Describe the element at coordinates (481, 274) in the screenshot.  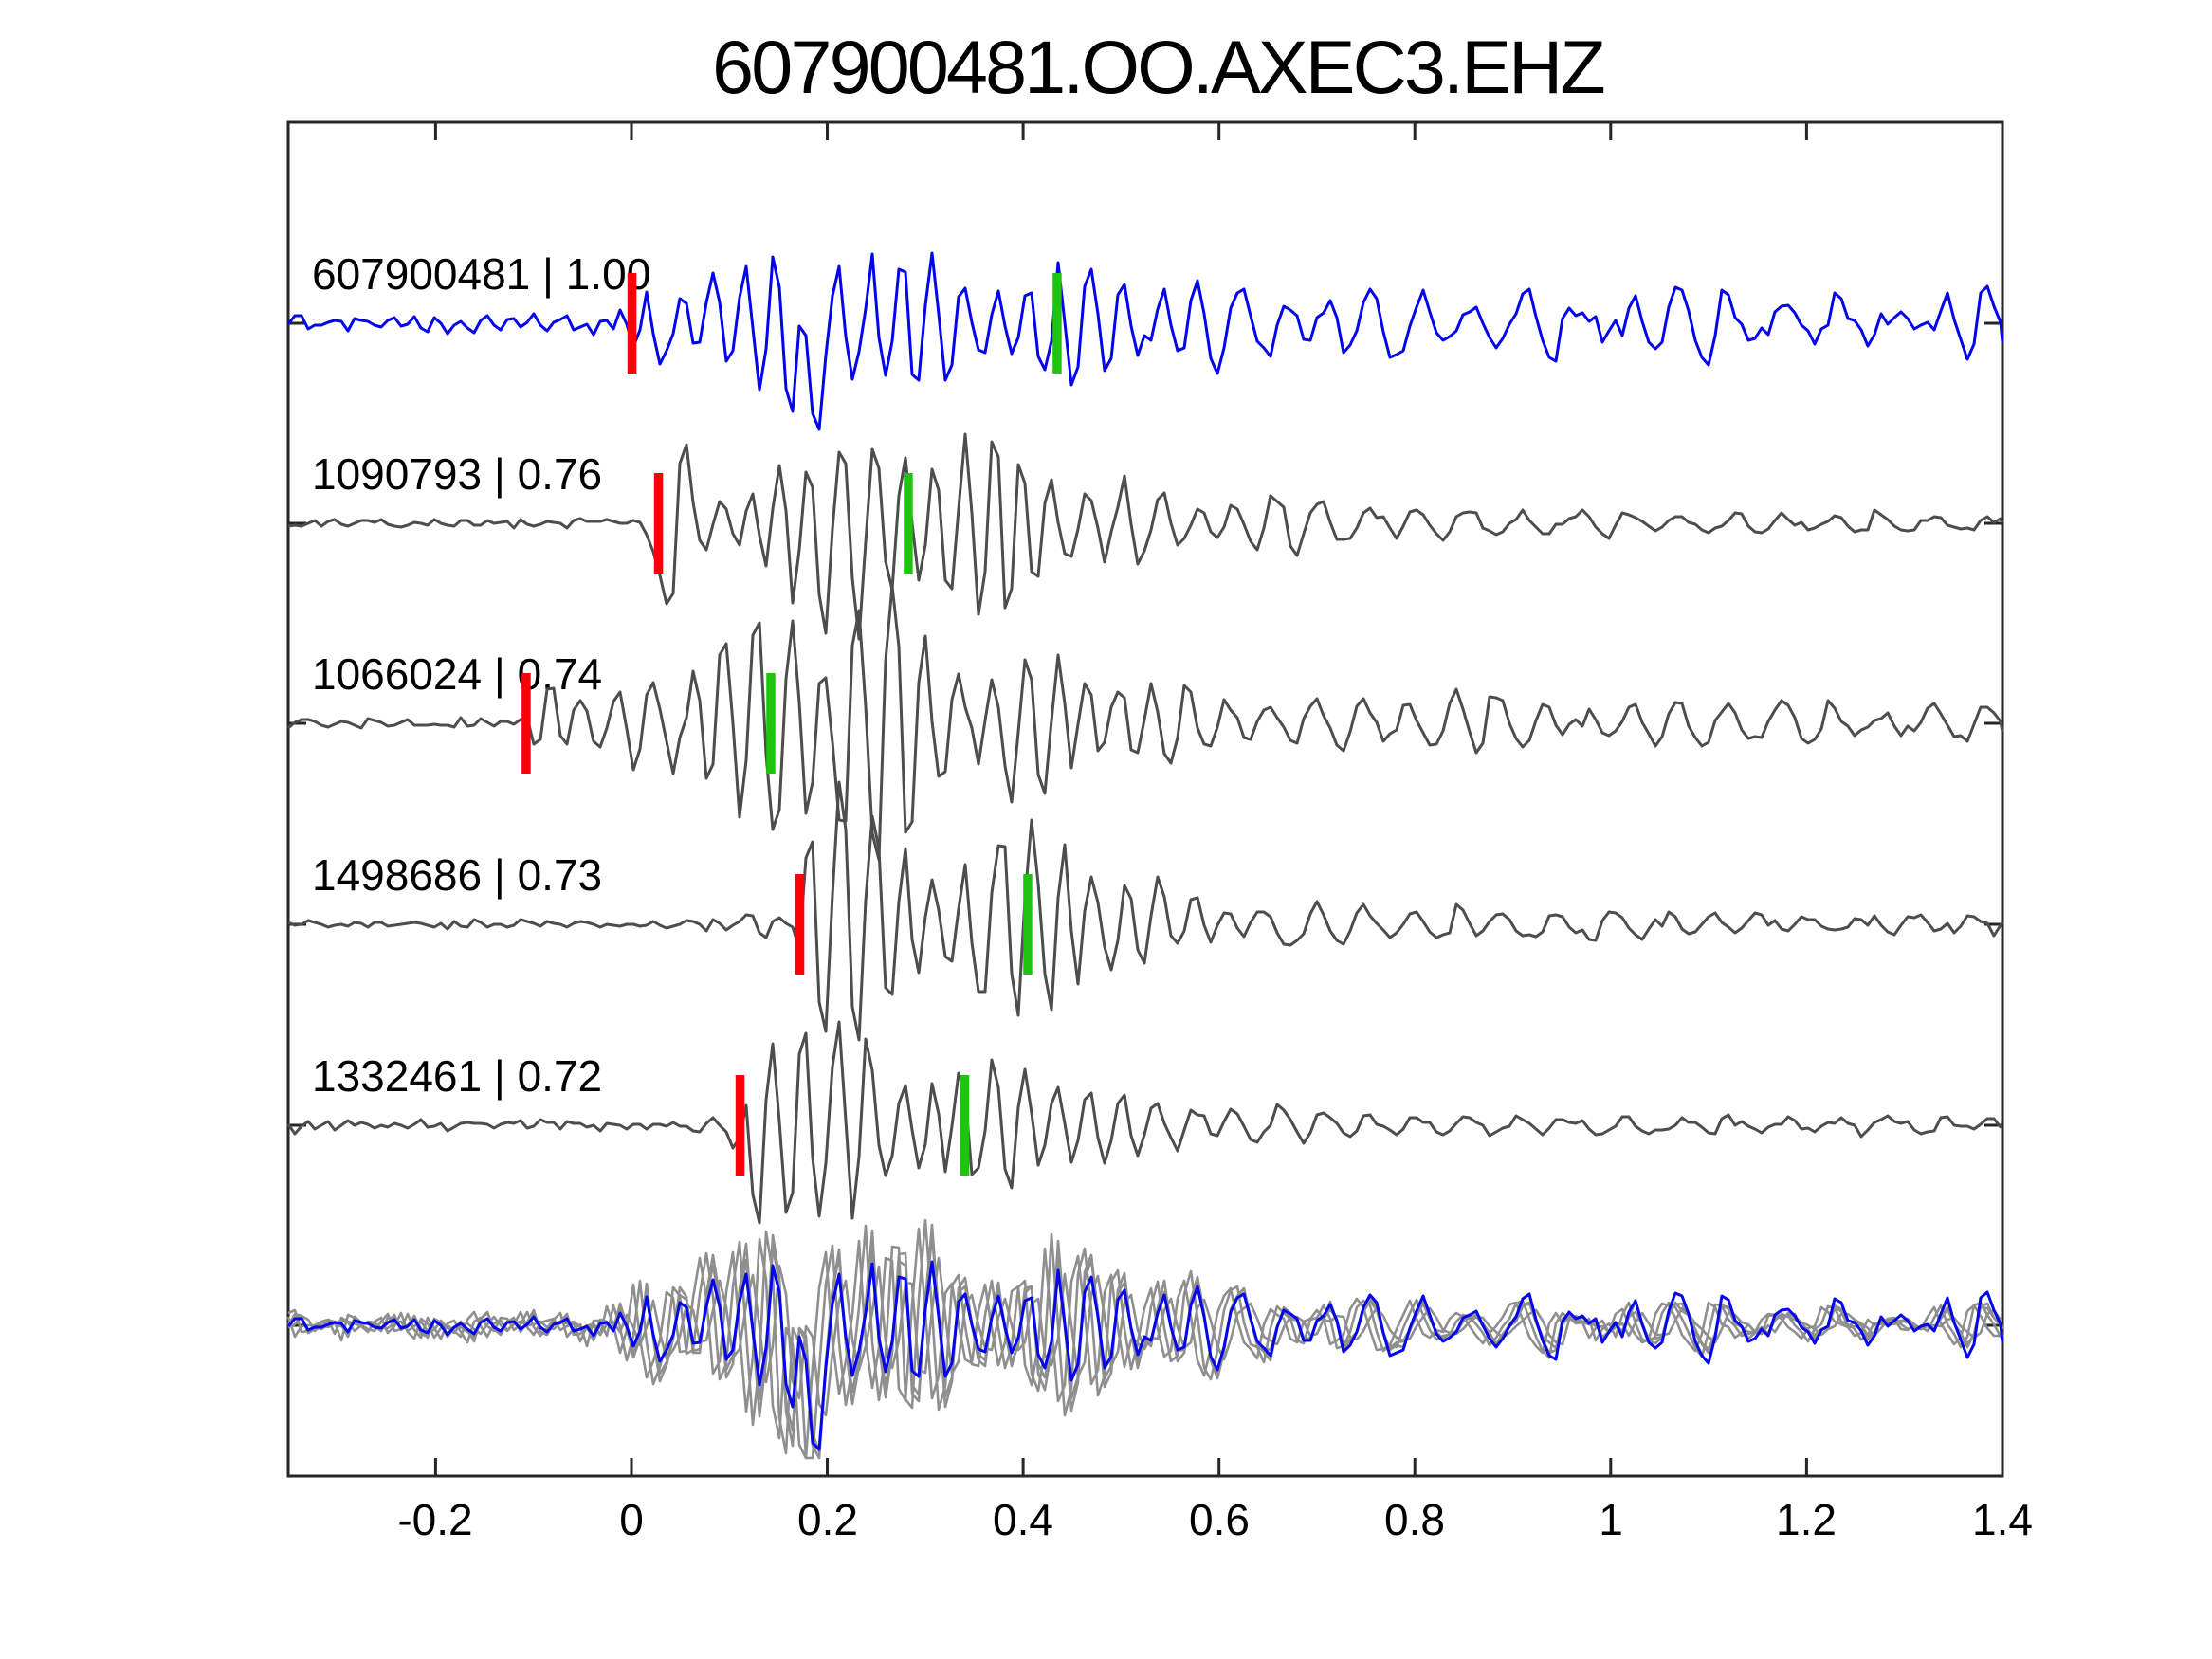
I see `svg-text: 607900481 | 1.00` at that location.